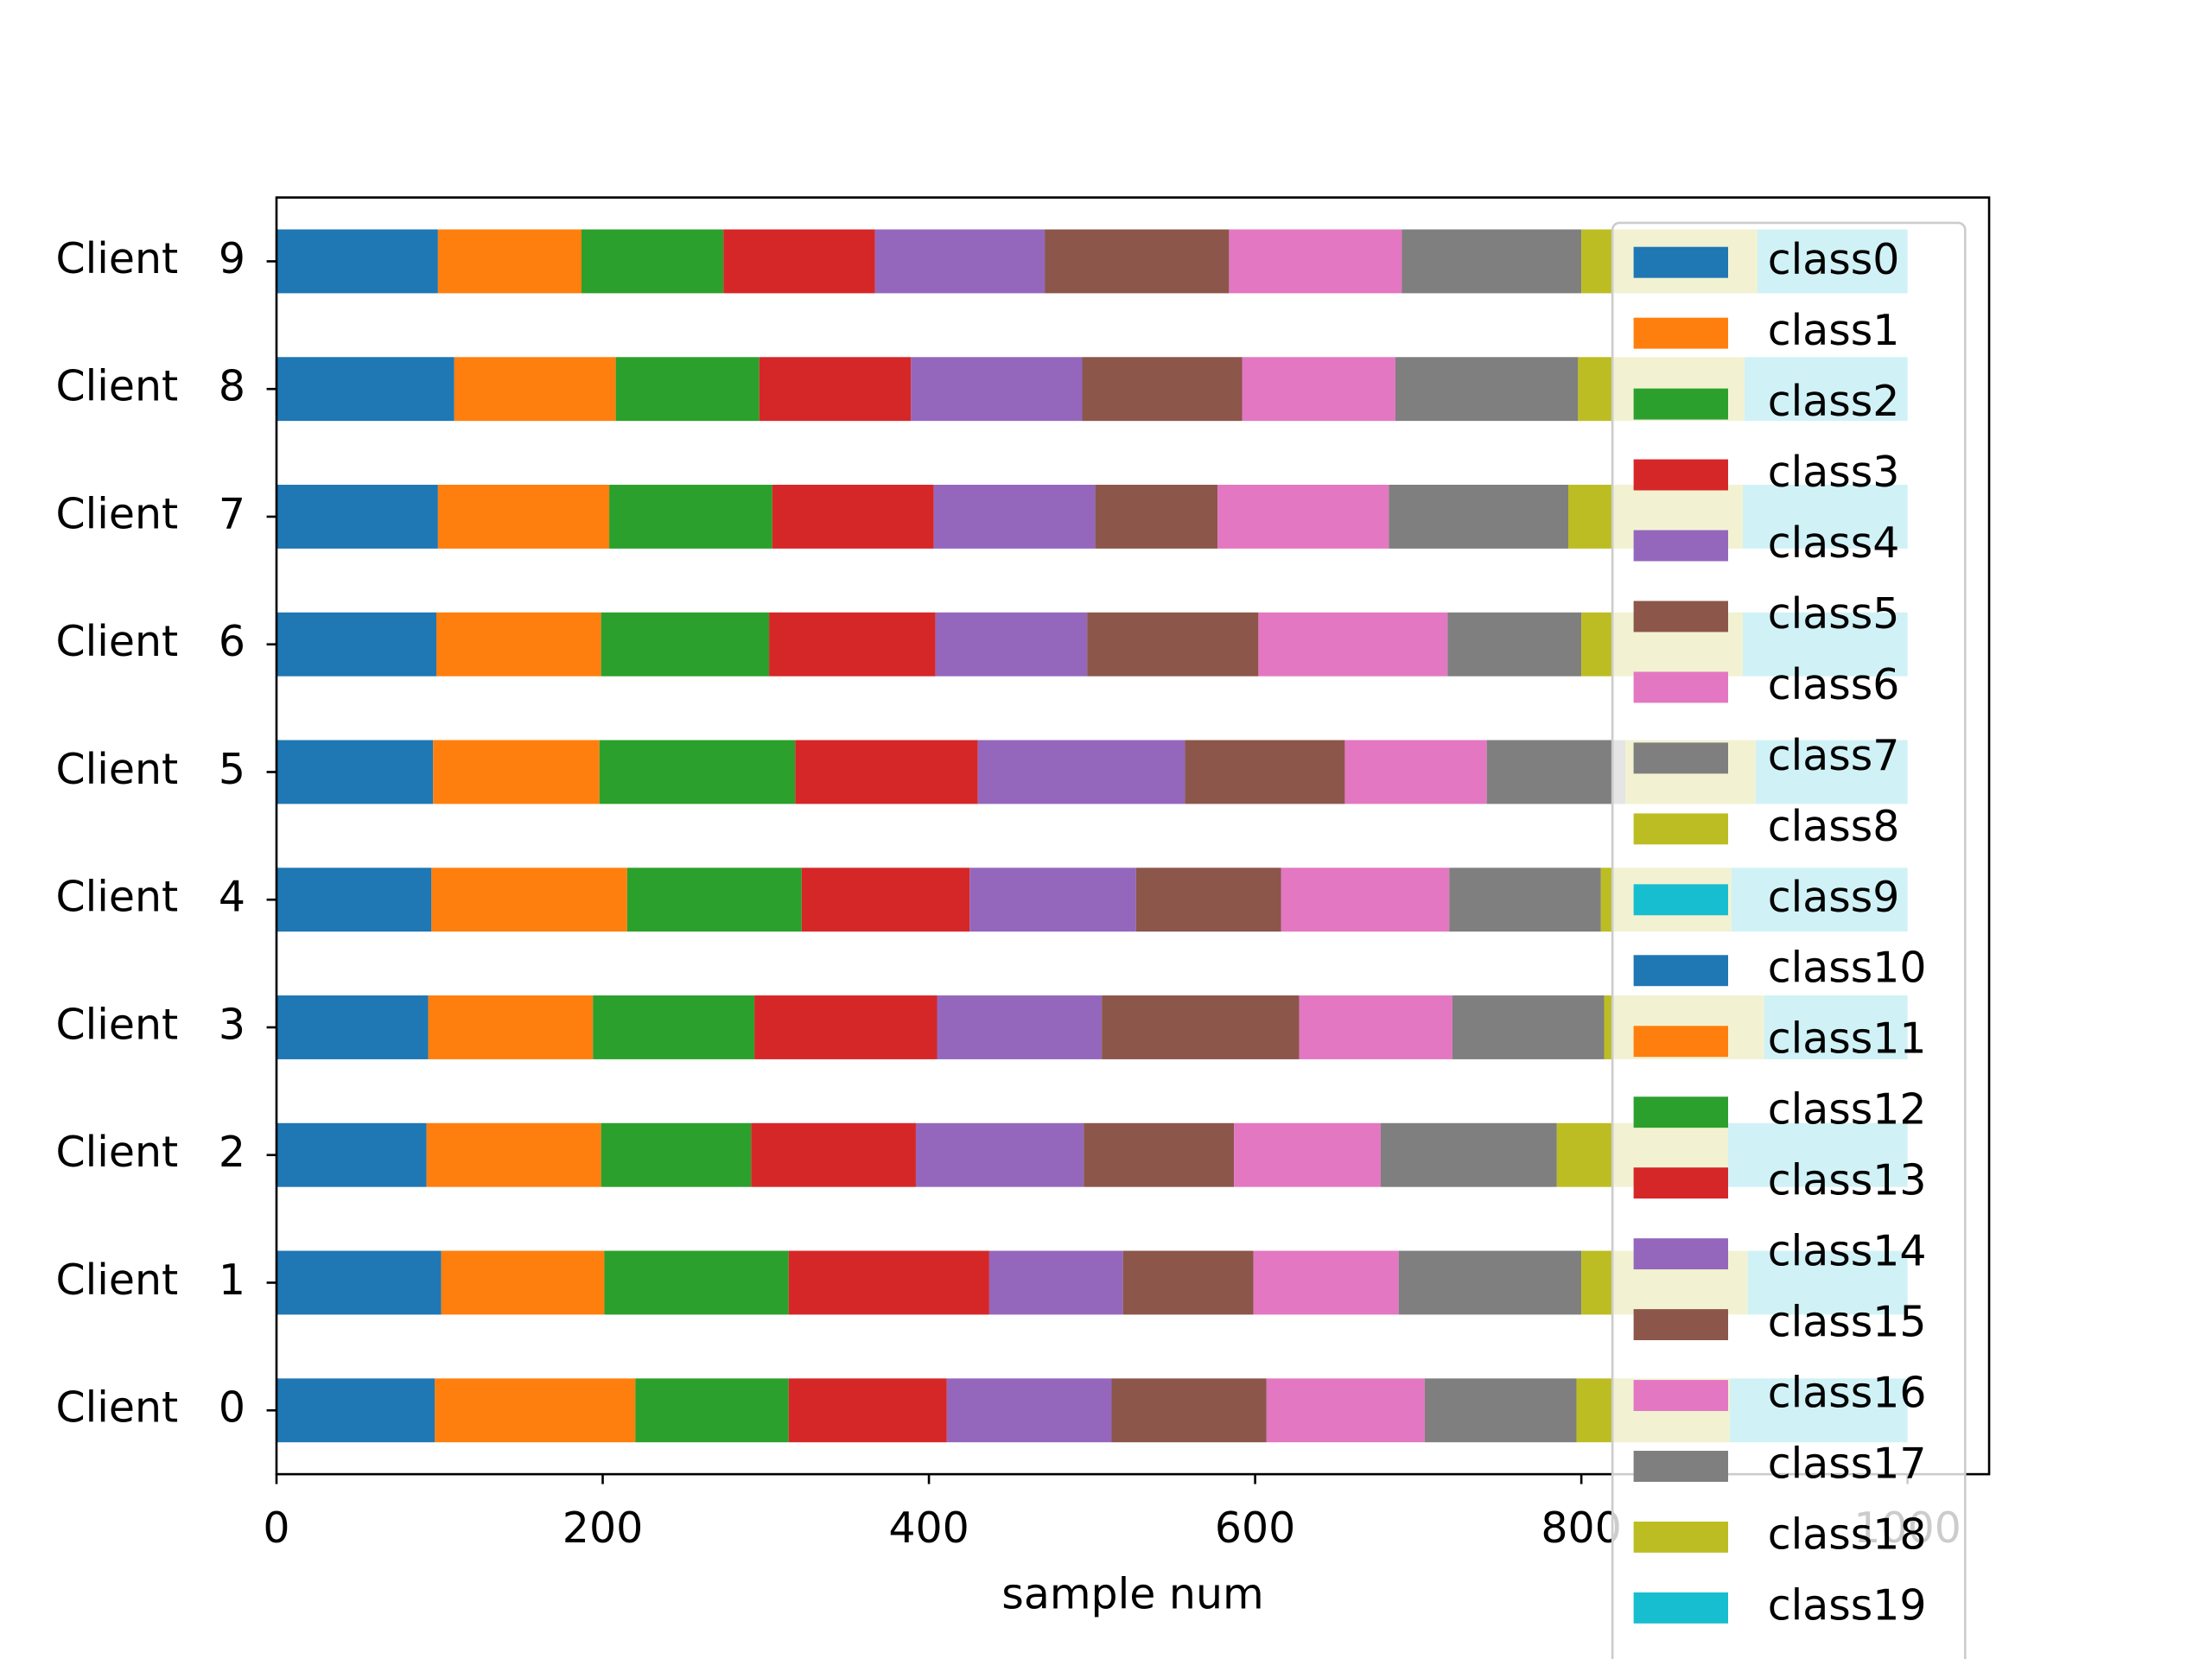 The height and width of the screenshot is (1659, 2212). What do you see at coordinates (150, 386) in the screenshot?
I see `y-tick-label: Client 8` at bounding box center [150, 386].